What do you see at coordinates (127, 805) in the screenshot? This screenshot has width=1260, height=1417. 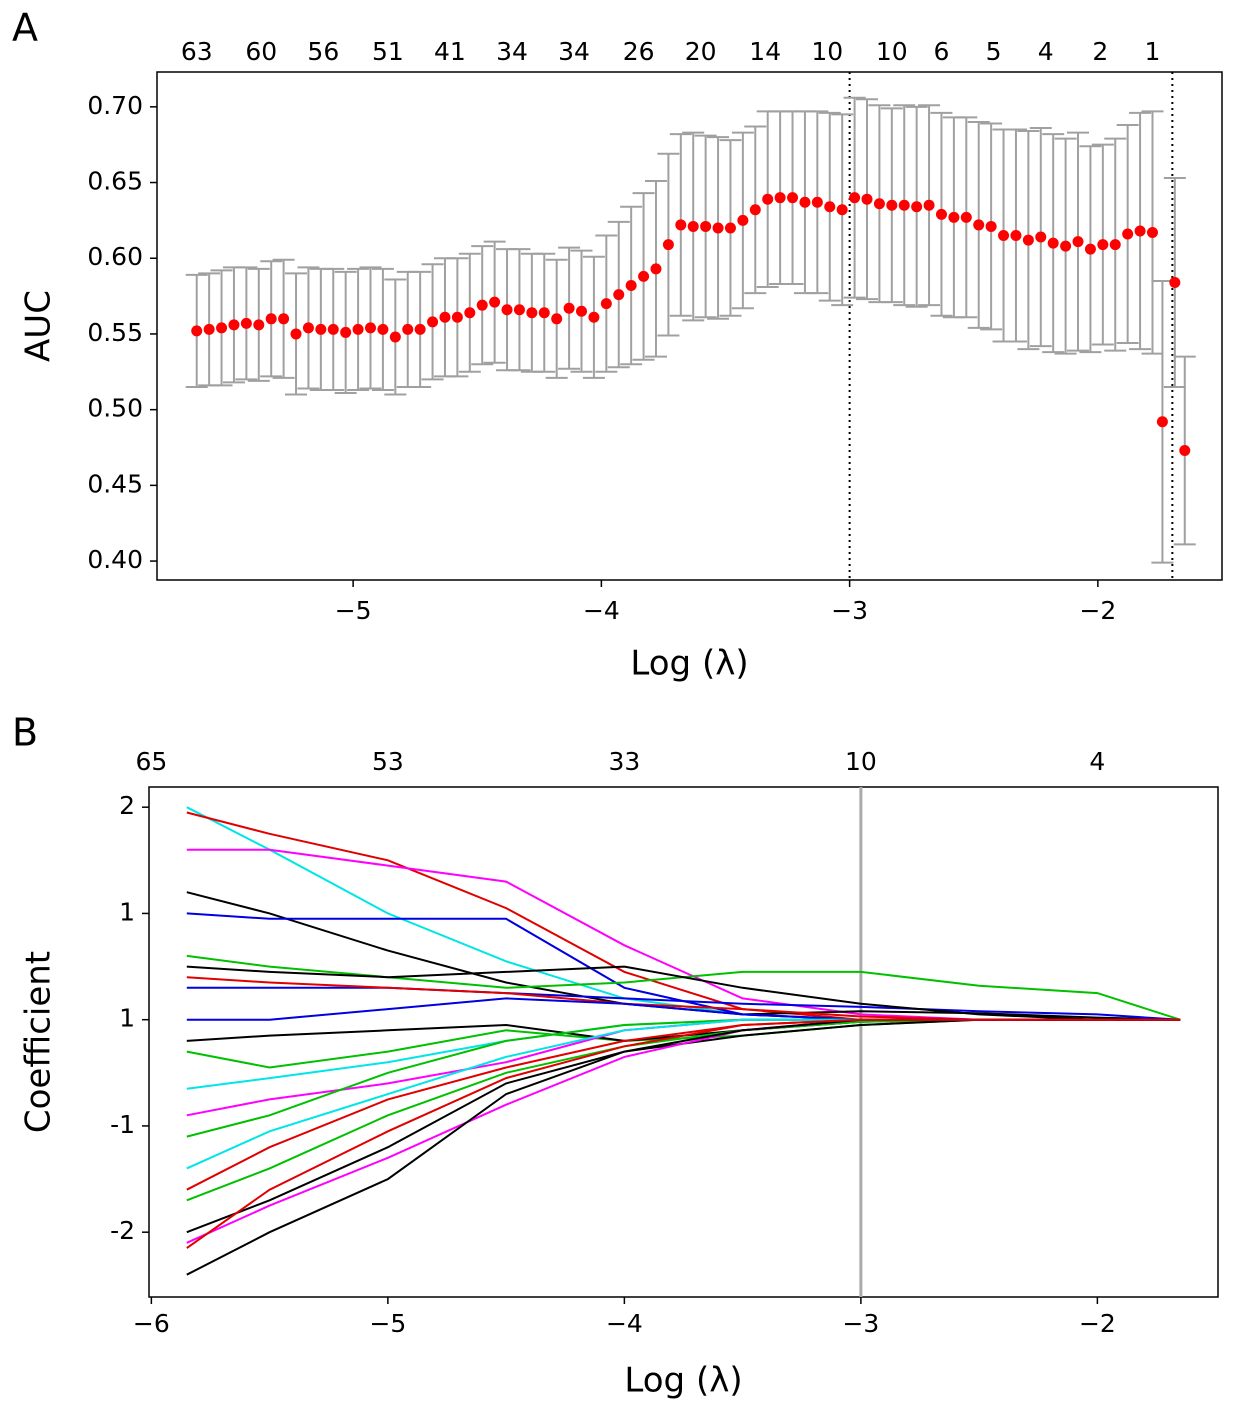 I see `y-tick-label: 2` at bounding box center [127, 805].